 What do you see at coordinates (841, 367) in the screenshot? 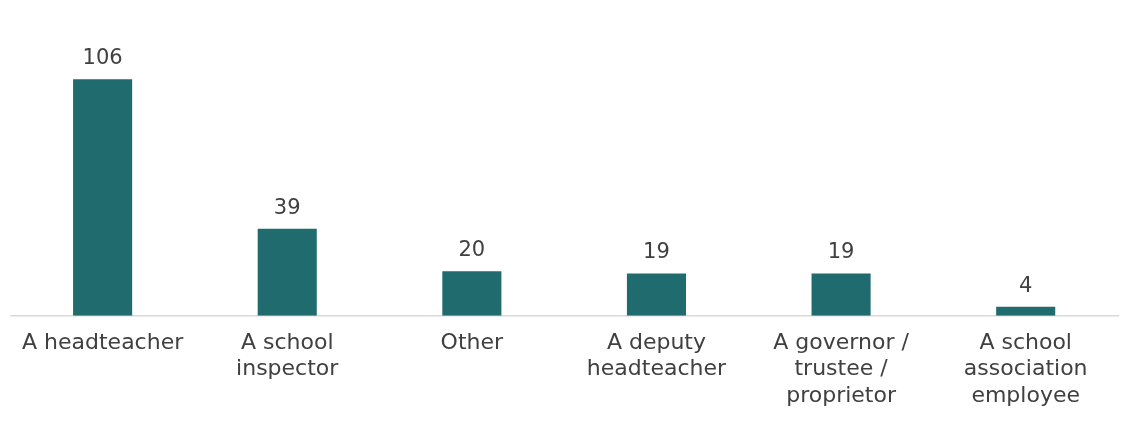
I see `x-tick-label: A governor / trustee / proprietor` at bounding box center [841, 367].